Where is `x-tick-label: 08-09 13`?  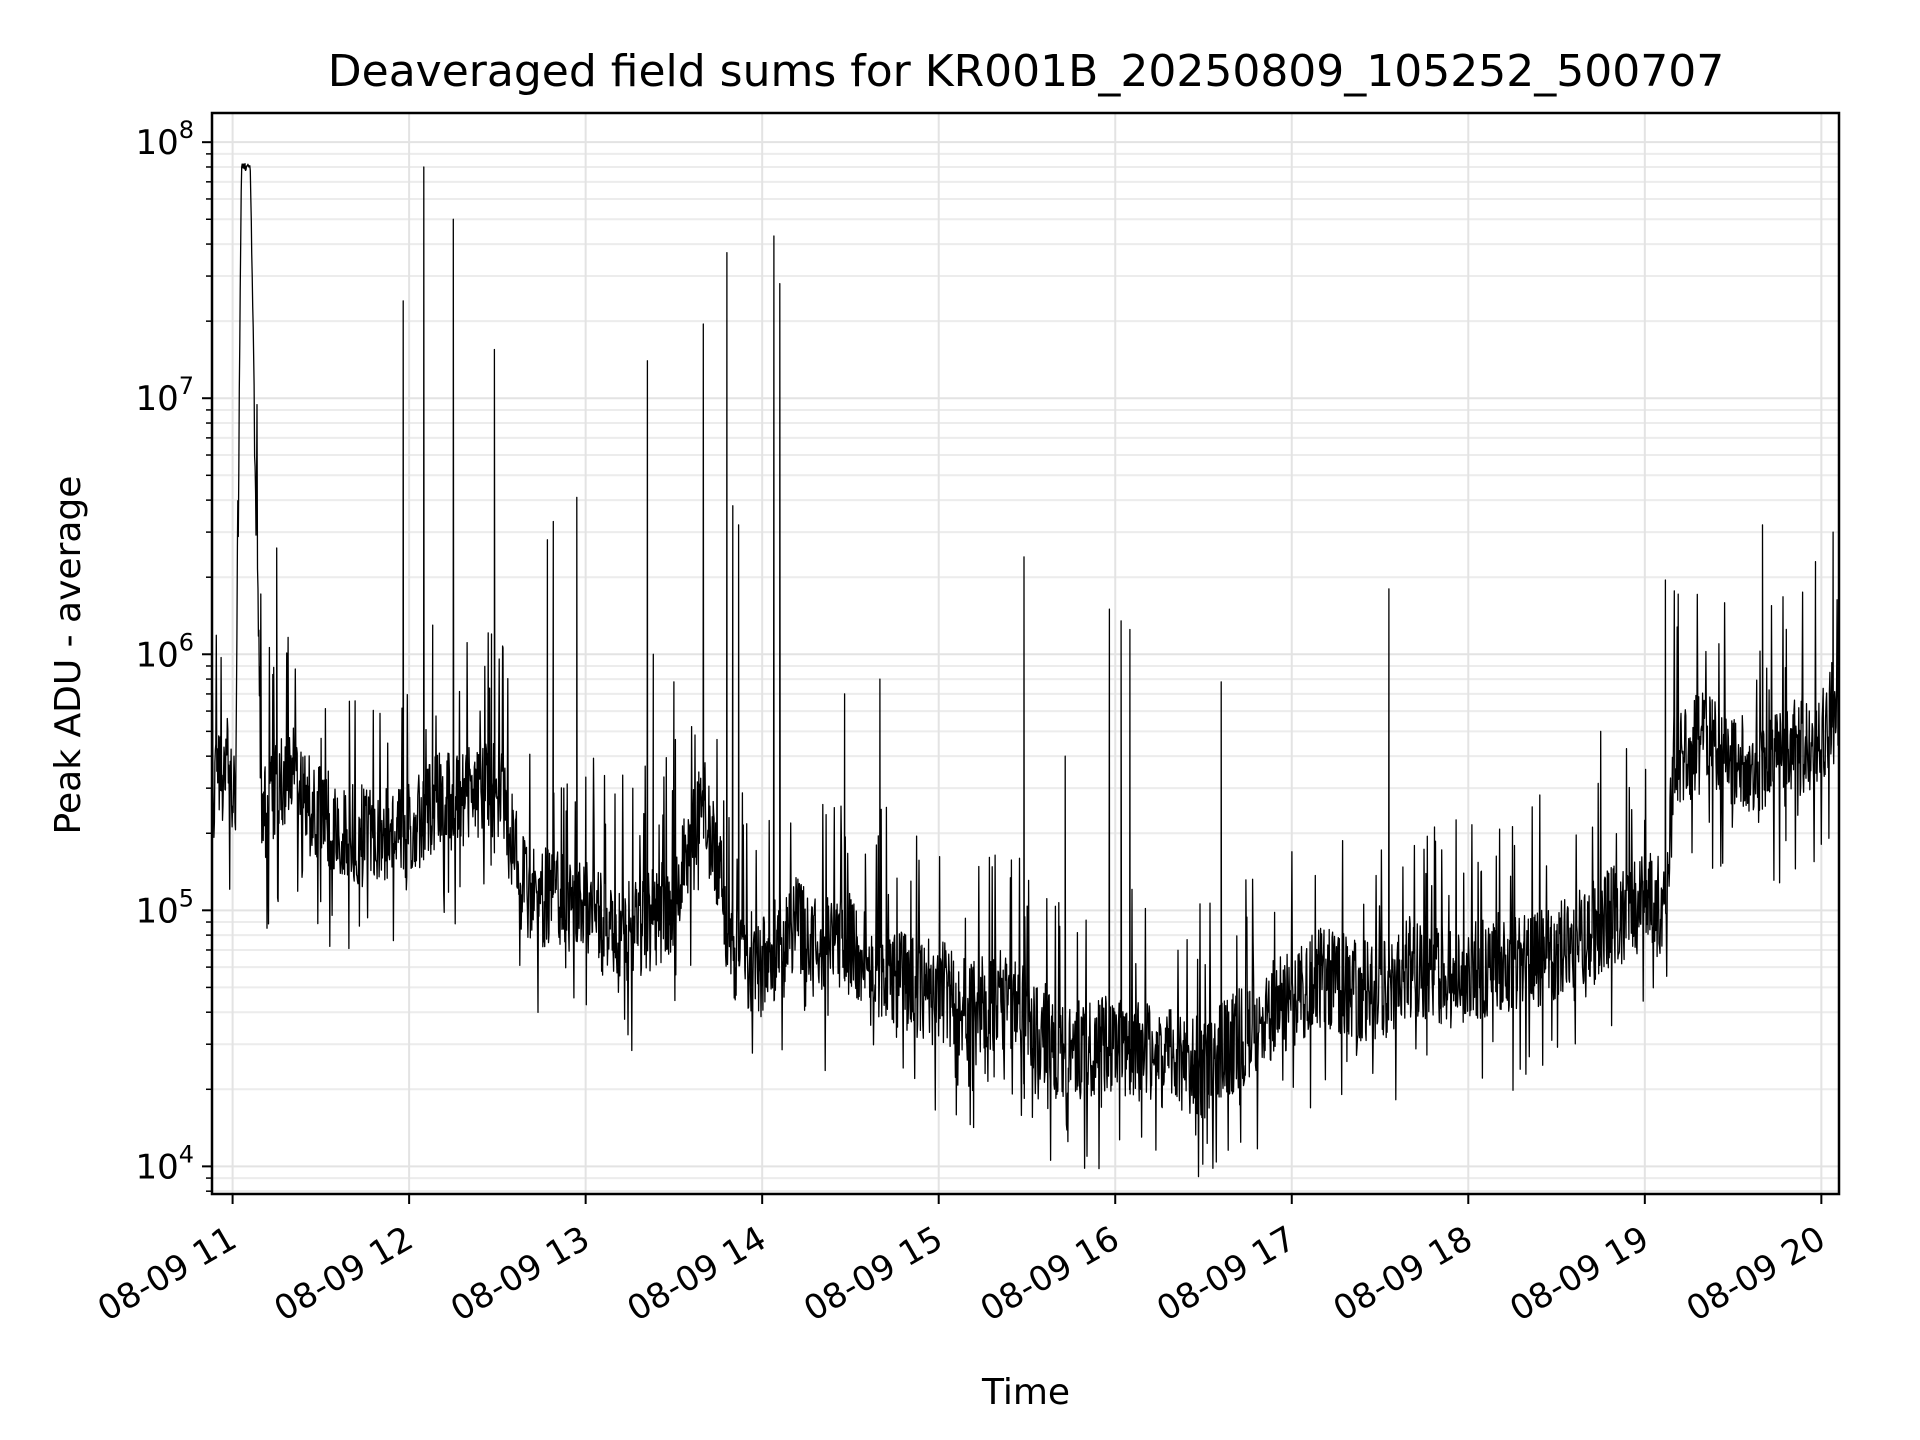 x-tick-label: 08-09 13 is located at coordinates (520, 1274).